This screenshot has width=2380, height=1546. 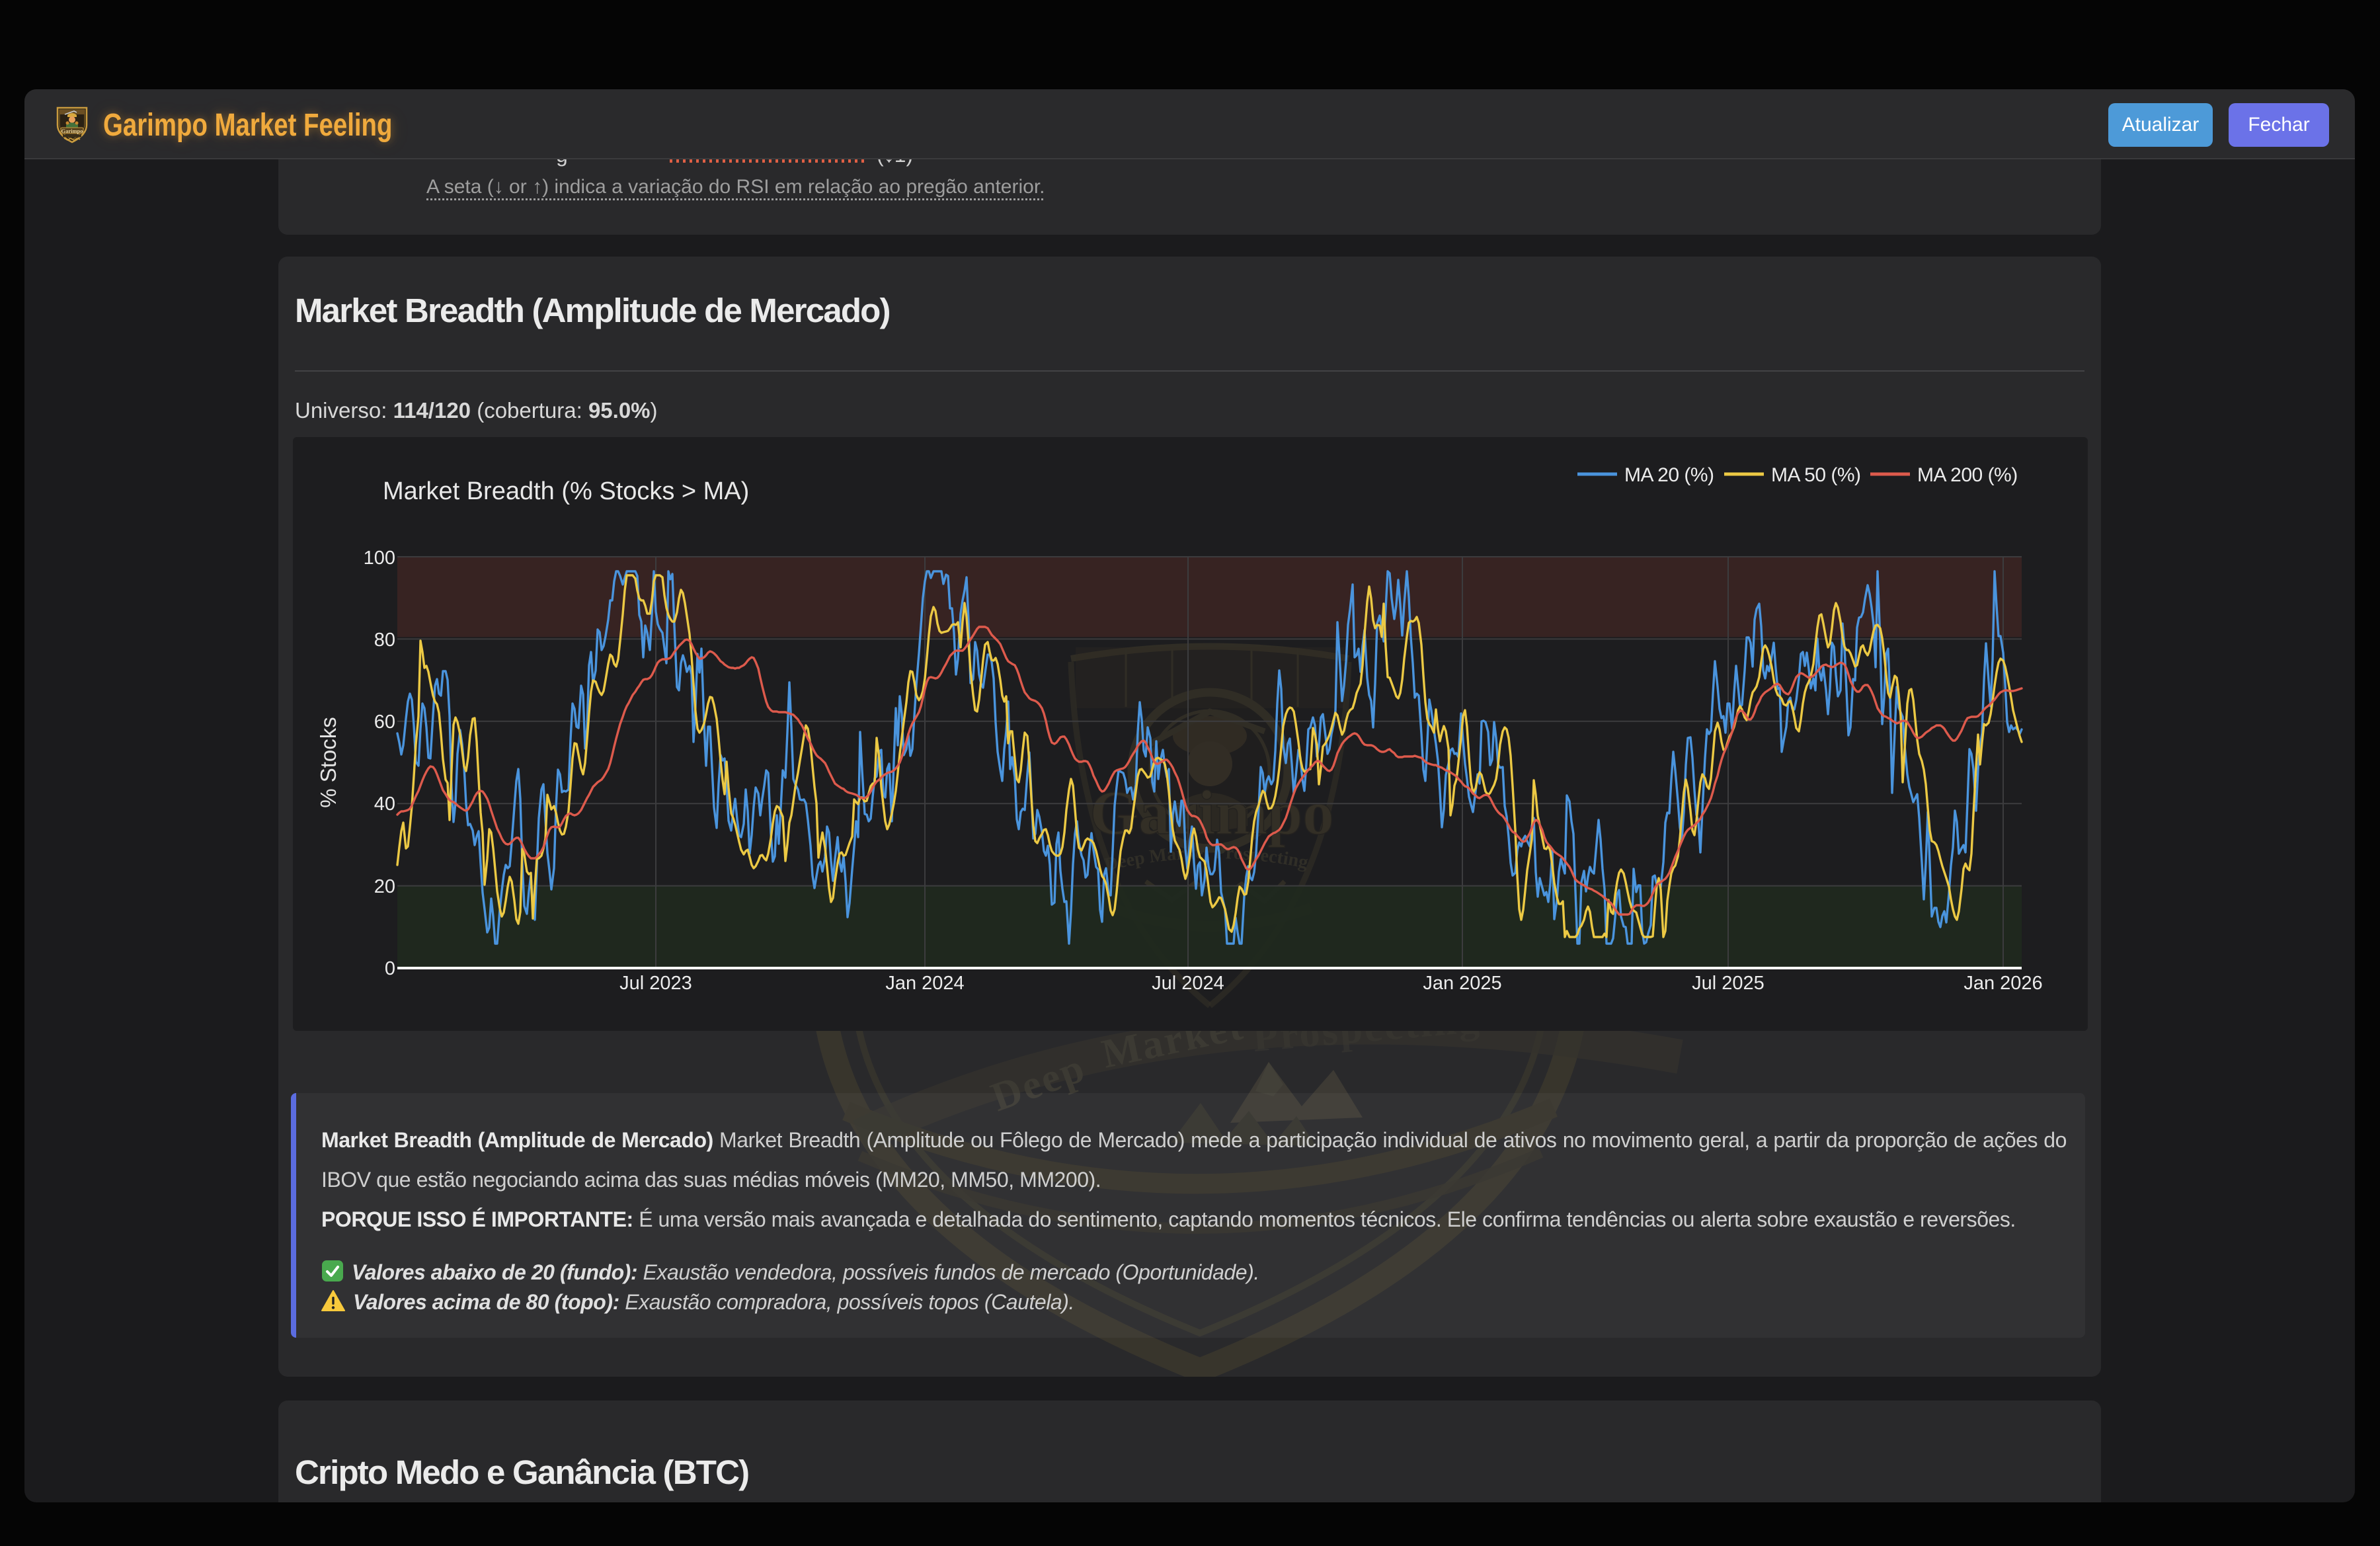 What do you see at coordinates (566, 491) in the screenshot?
I see `svg-text: Market Breadth (% Stocks > MA)` at bounding box center [566, 491].